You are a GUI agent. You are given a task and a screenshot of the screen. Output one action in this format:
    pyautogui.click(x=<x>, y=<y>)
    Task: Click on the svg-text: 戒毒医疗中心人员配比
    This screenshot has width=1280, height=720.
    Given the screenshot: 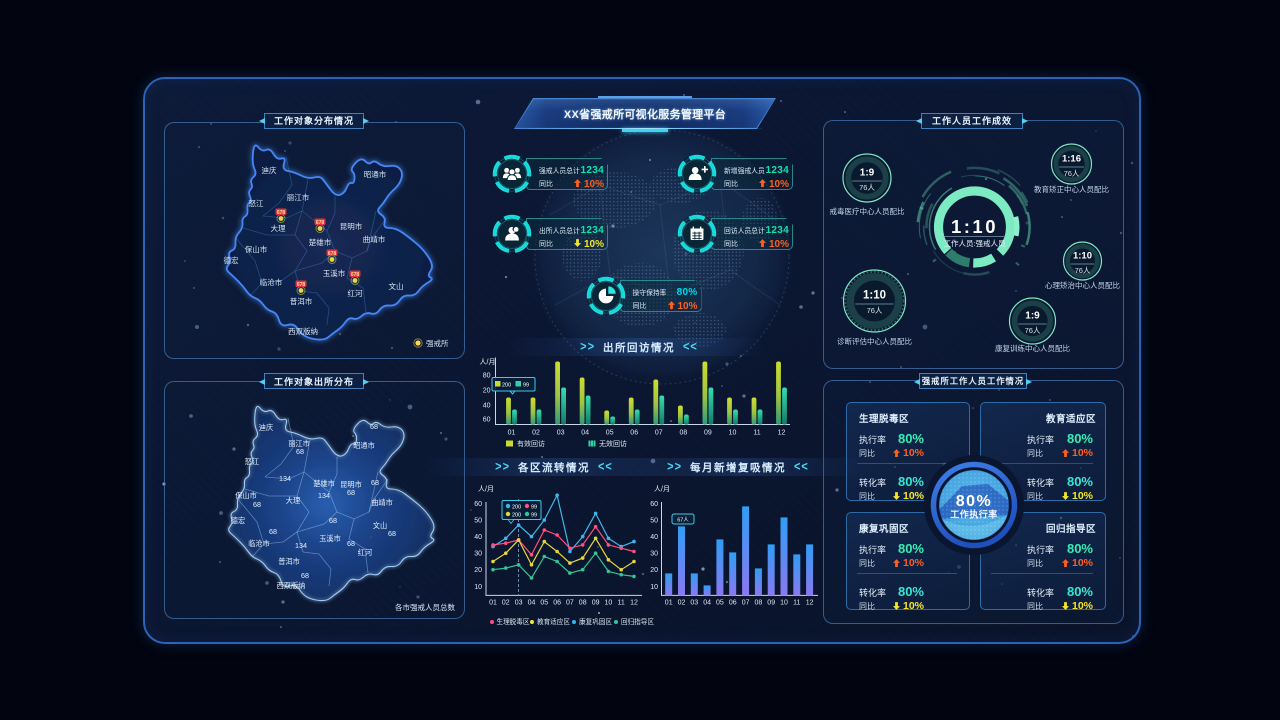 What is the action you would take?
    pyautogui.click(x=866, y=211)
    